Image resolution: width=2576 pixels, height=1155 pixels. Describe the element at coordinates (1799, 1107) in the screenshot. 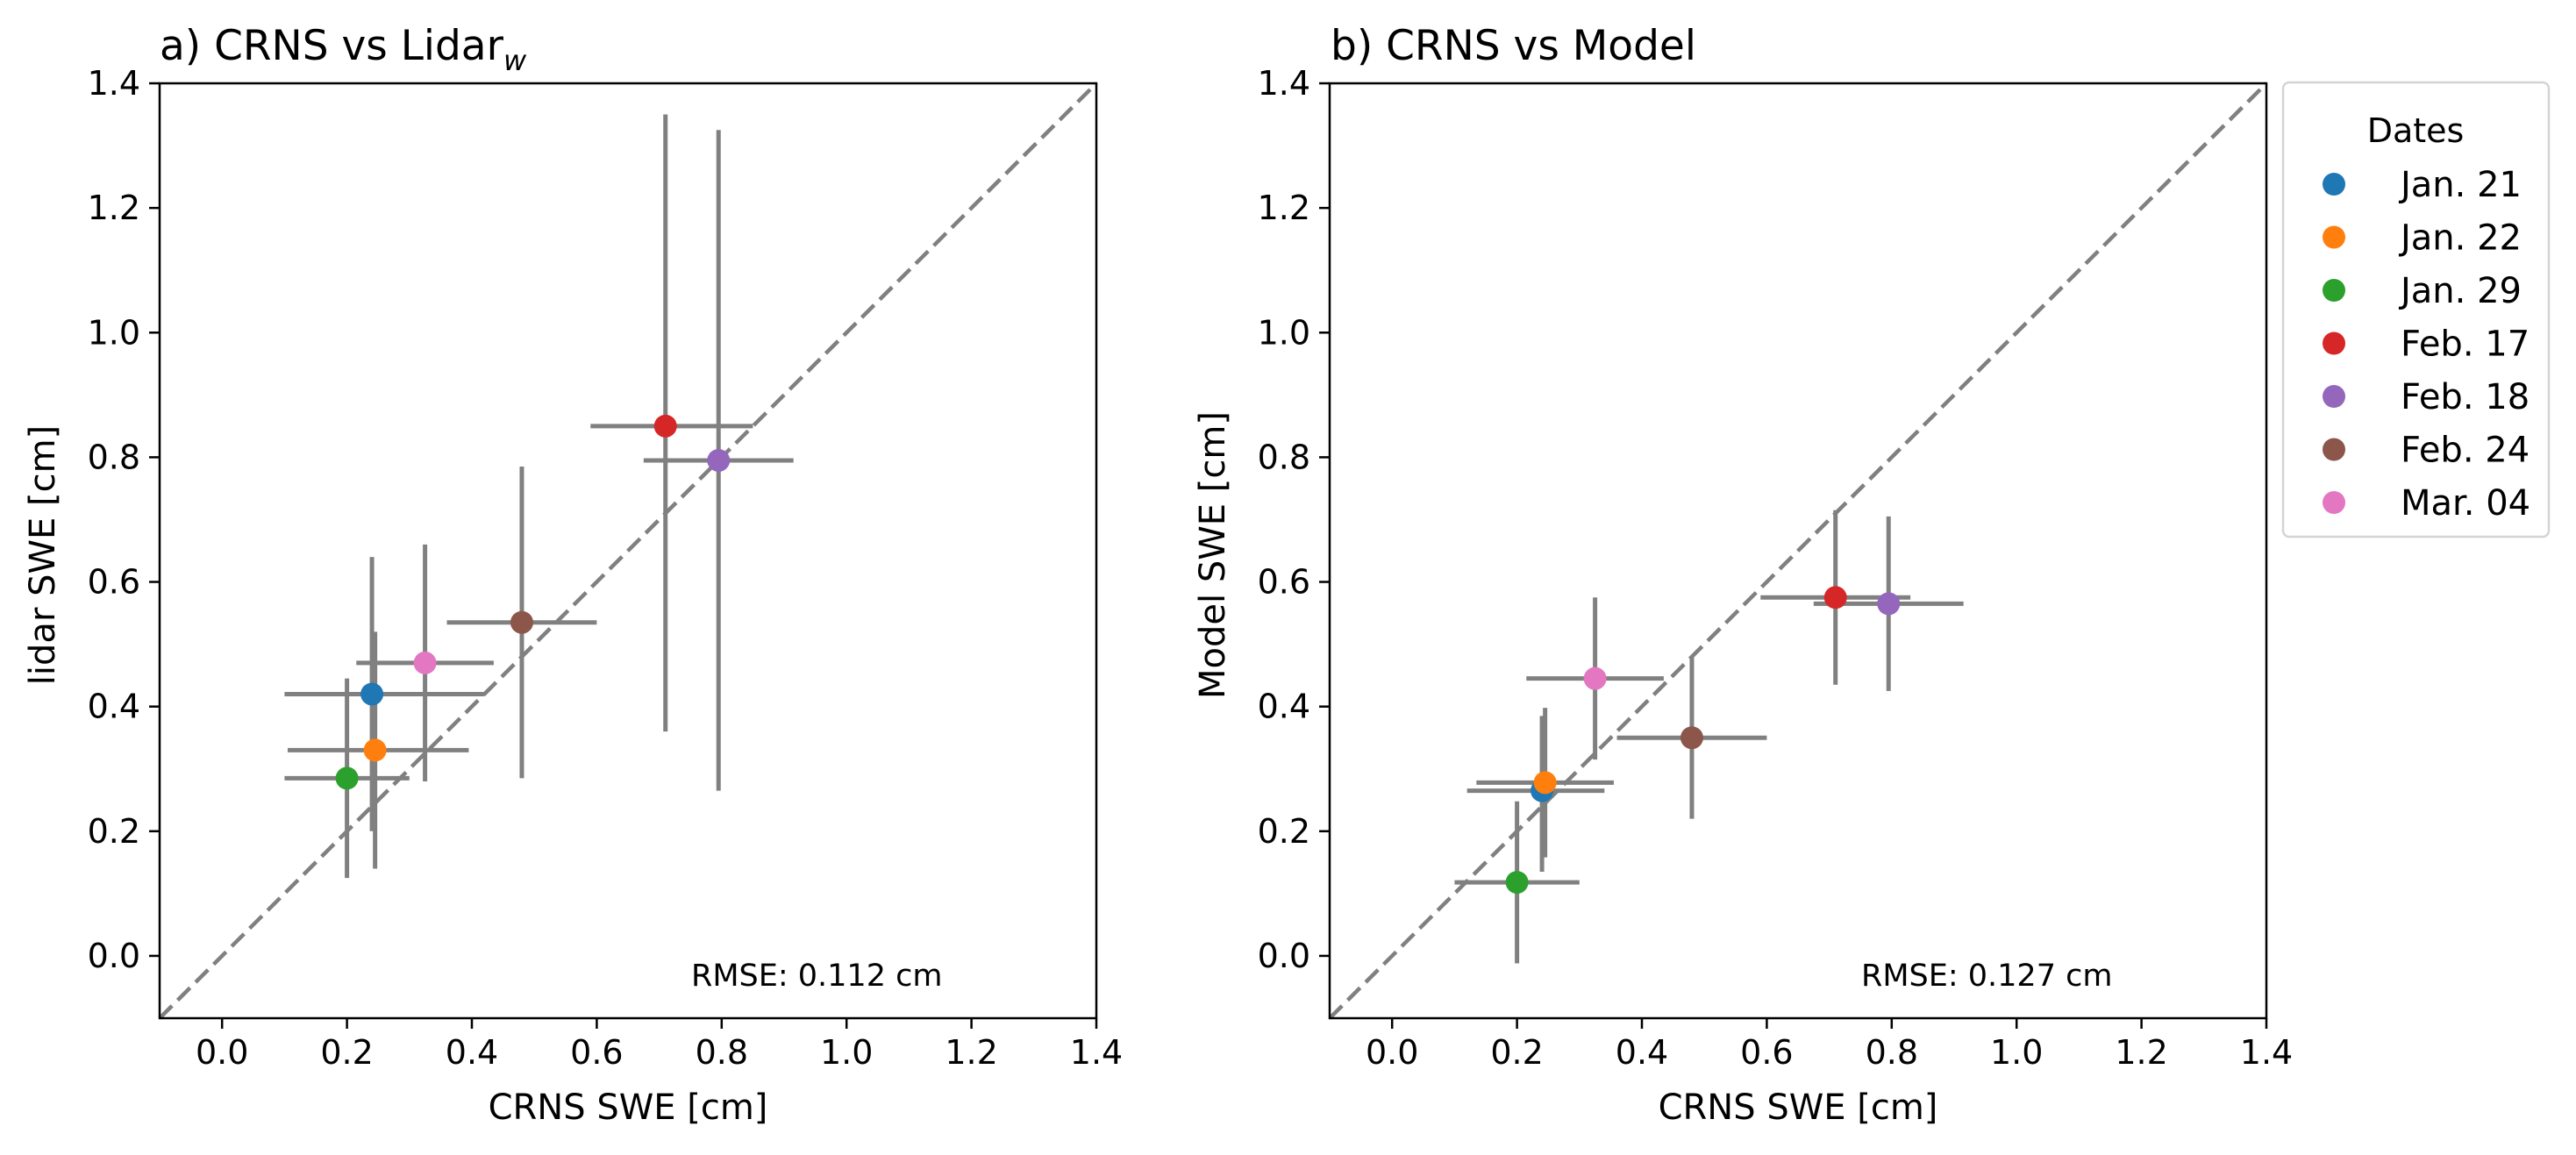

I see `panel-b-x-axis-label: CRNS SWE [cm]` at that location.